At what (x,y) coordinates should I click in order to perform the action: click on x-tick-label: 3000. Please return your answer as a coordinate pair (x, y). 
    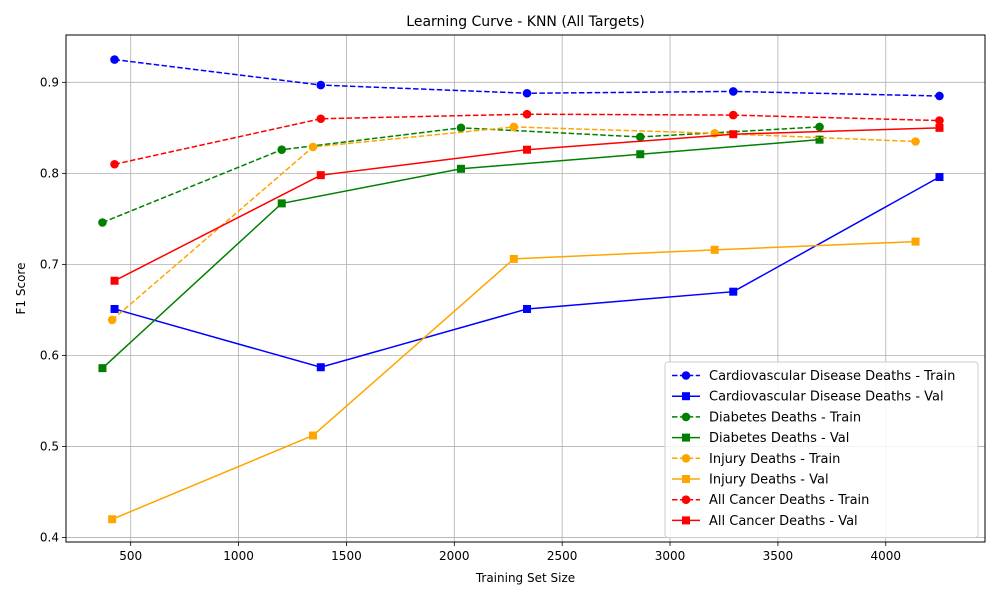
    Looking at the image, I should click on (670, 556).